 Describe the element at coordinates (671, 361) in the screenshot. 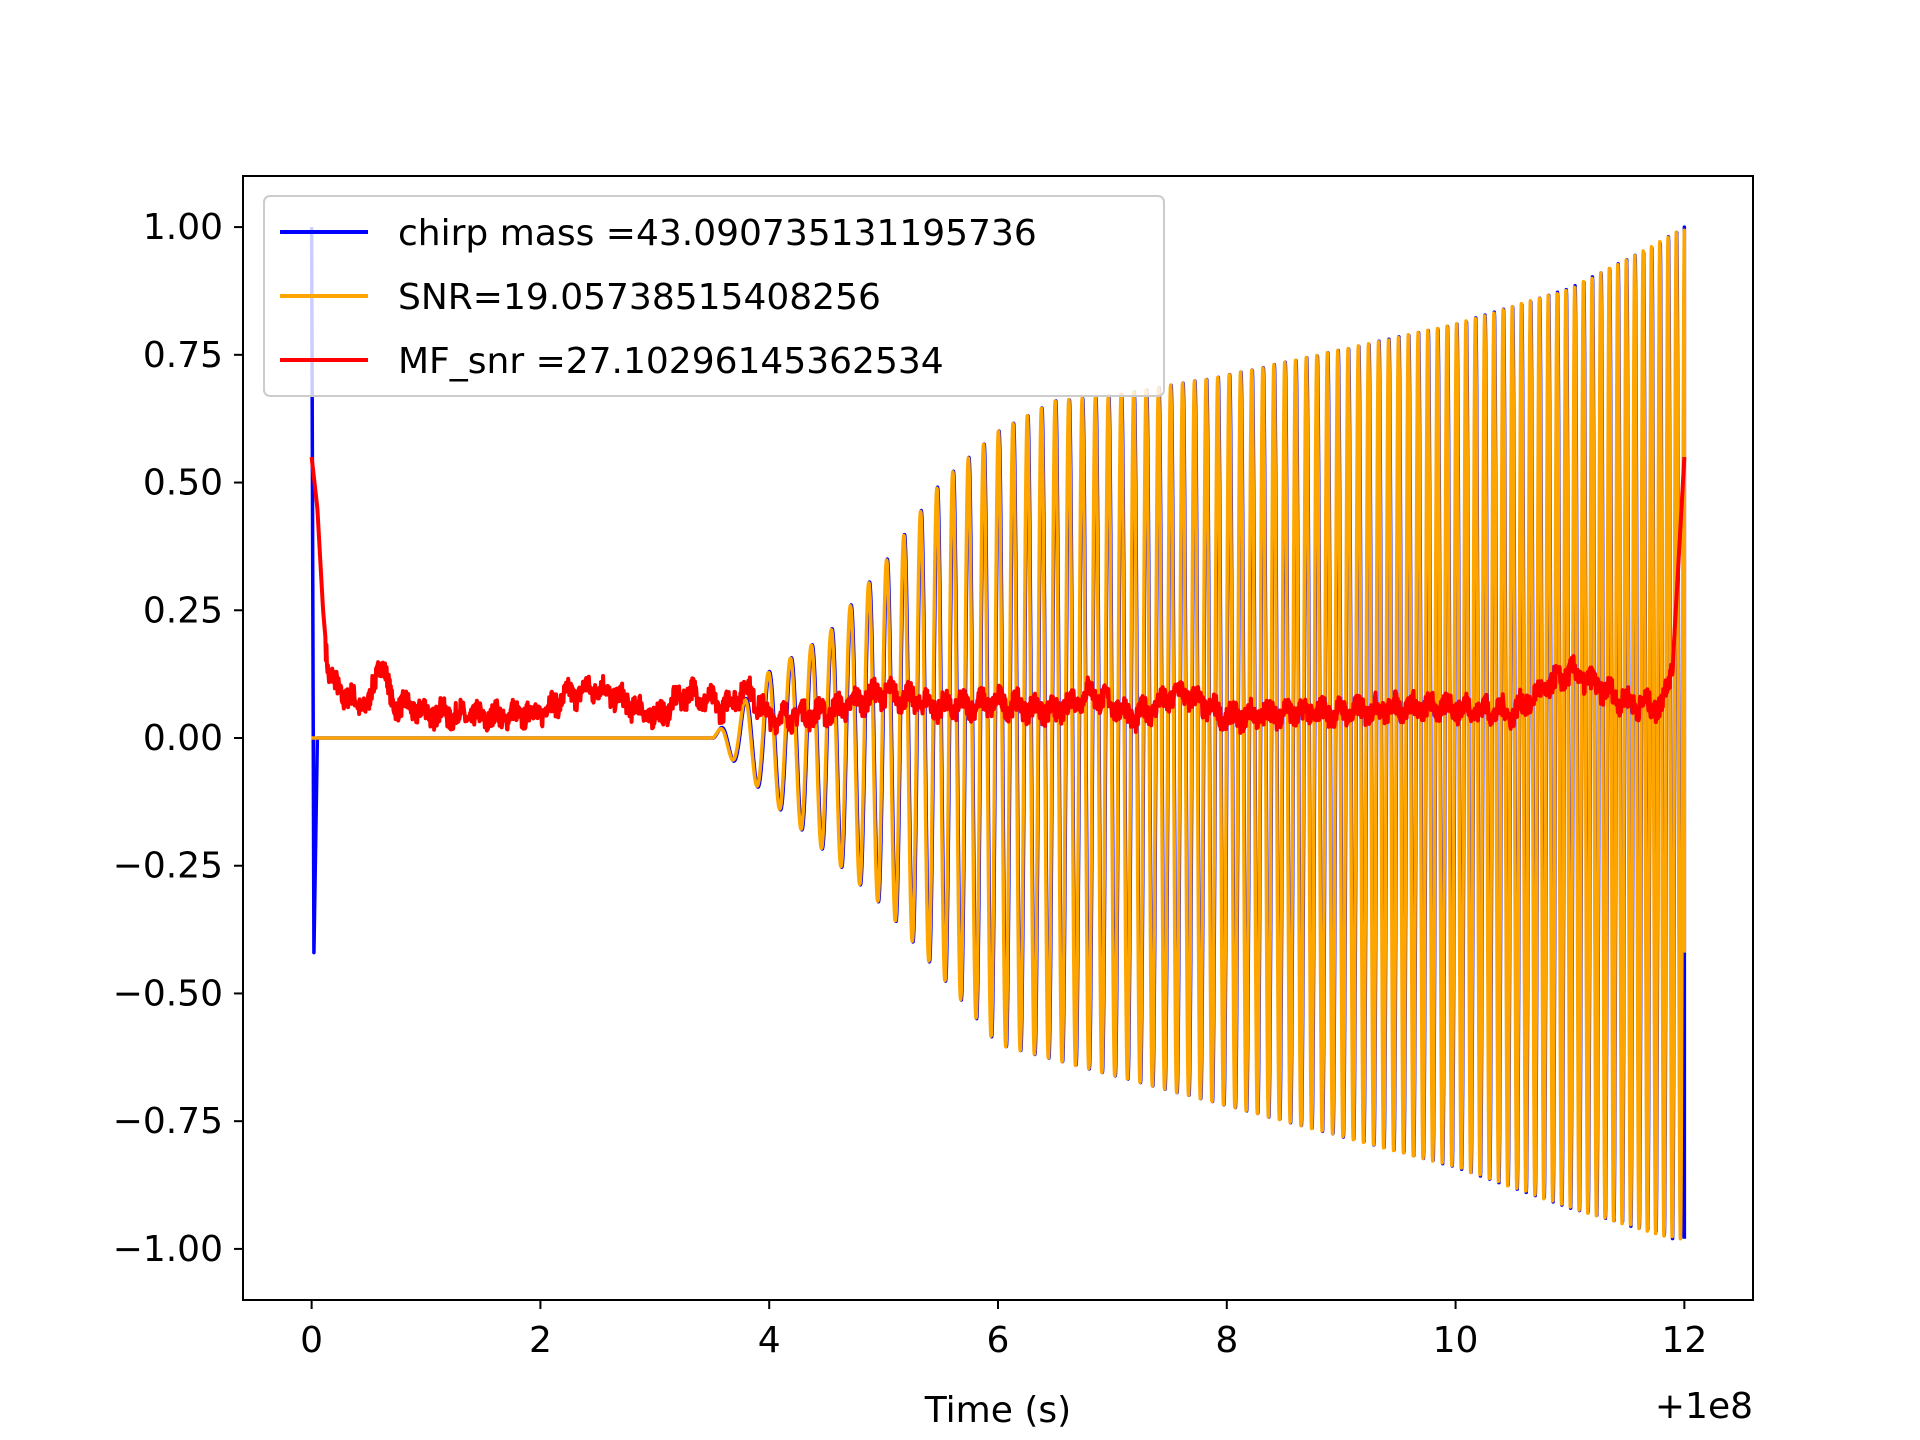

I see `legend-label-mf-snr: MF_snr =27.10296145362534` at that location.